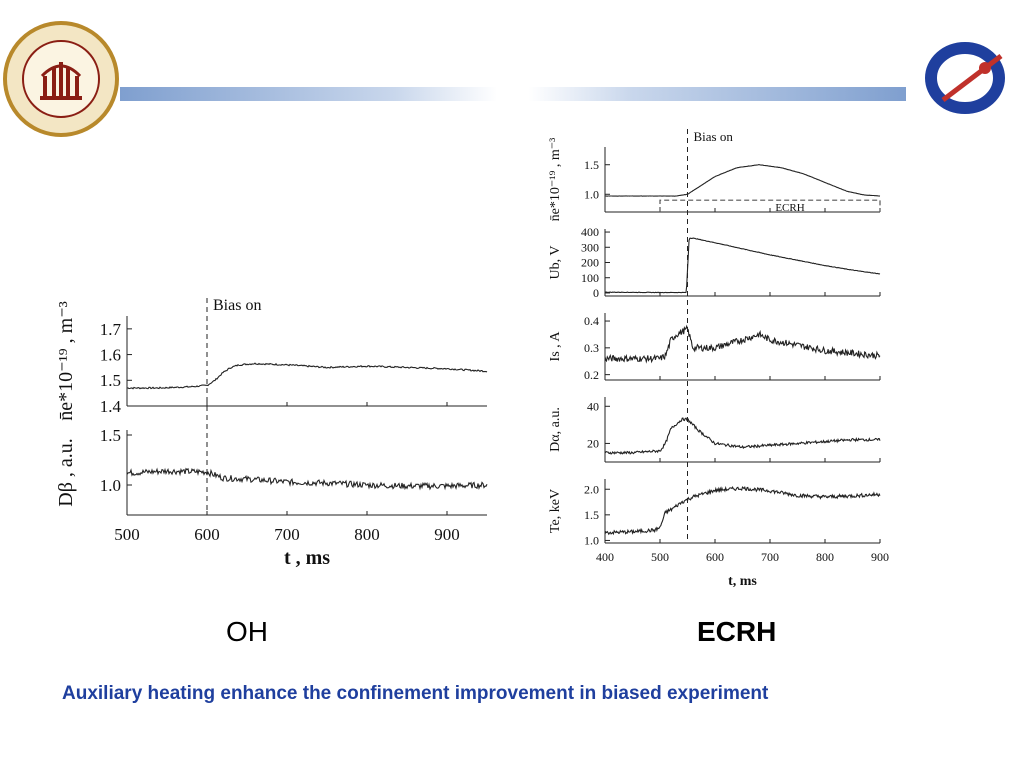 This screenshot has height=768, width=1024. I want to click on university-seal-icon, so click(61, 79).